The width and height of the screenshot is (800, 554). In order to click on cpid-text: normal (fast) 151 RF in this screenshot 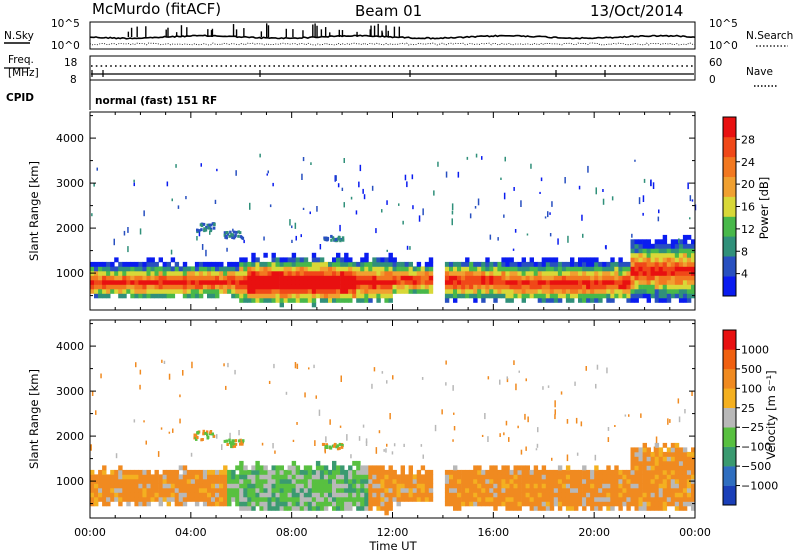, I will do `click(156, 101)`.